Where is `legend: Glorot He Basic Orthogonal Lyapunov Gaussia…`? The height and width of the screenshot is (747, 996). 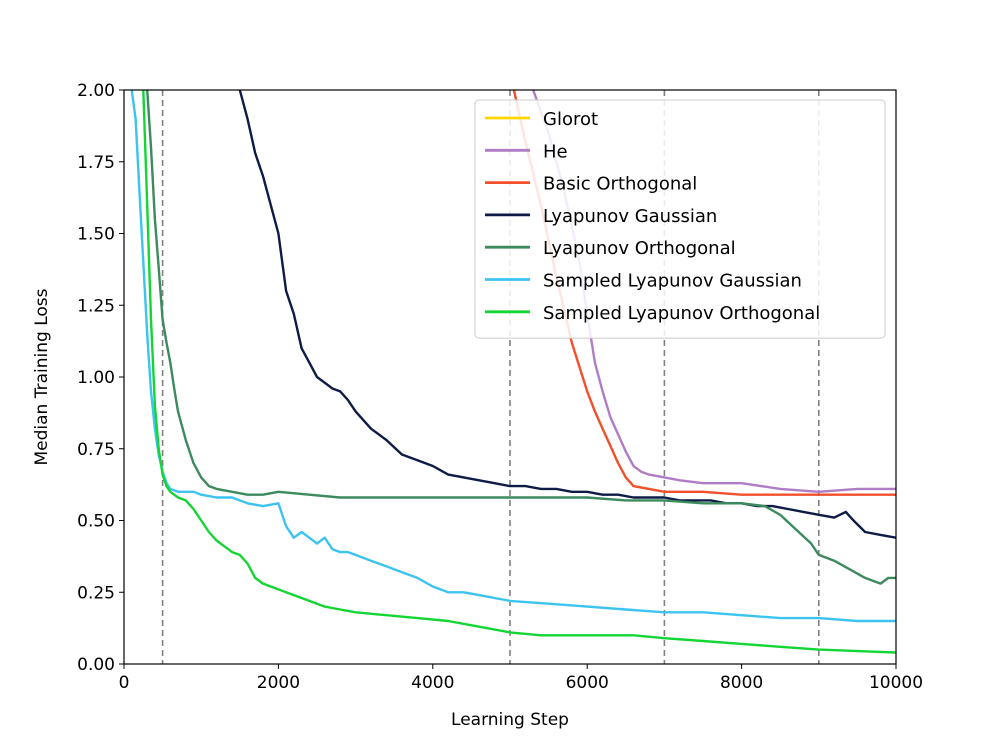
legend: Glorot He Basic Orthogonal Lyapunov Gaussia… is located at coordinates (680, 219).